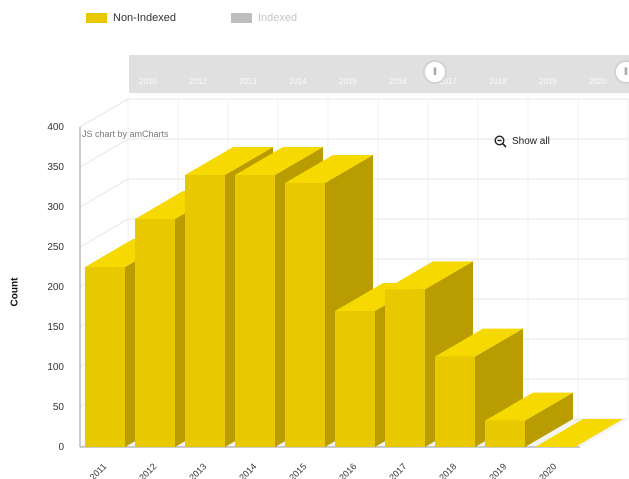 This screenshot has width=629, height=479. What do you see at coordinates (59, 407) in the screenshot?
I see `y-tick-label: 50` at bounding box center [59, 407].